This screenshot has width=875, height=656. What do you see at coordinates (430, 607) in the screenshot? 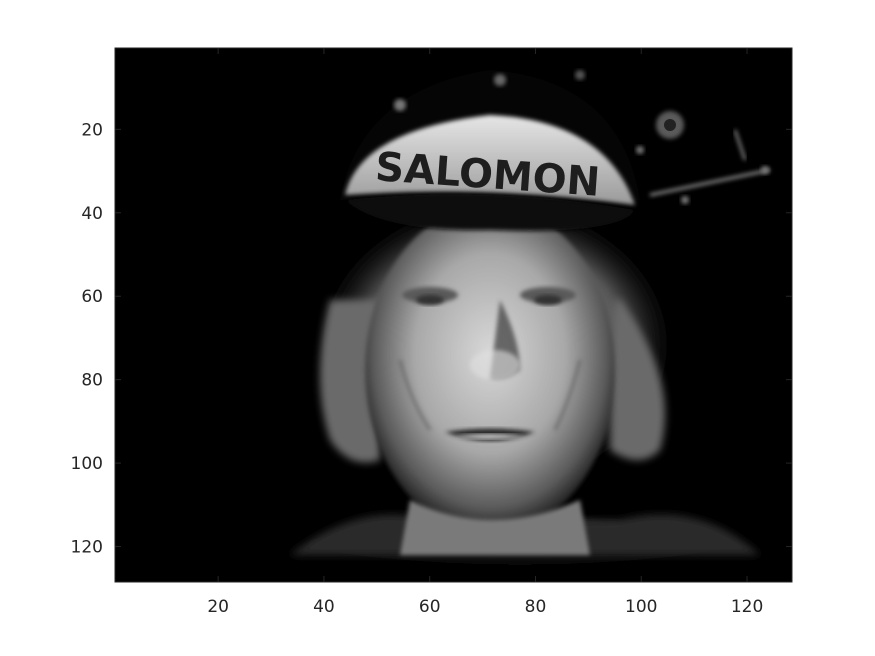
I see `x-tick-label: 60` at bounding box center [430, 607].